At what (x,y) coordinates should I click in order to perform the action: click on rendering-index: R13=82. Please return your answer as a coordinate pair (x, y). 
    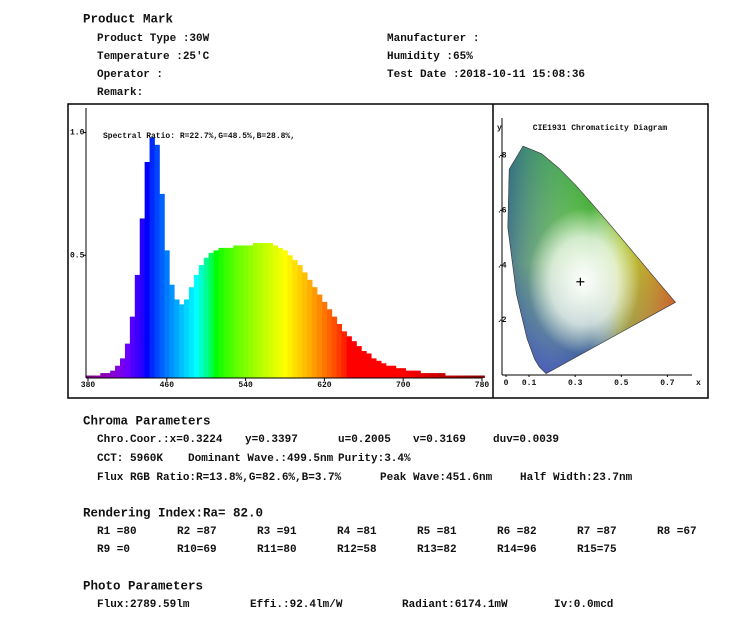
    Looking at the image, I should click on (437, 550).